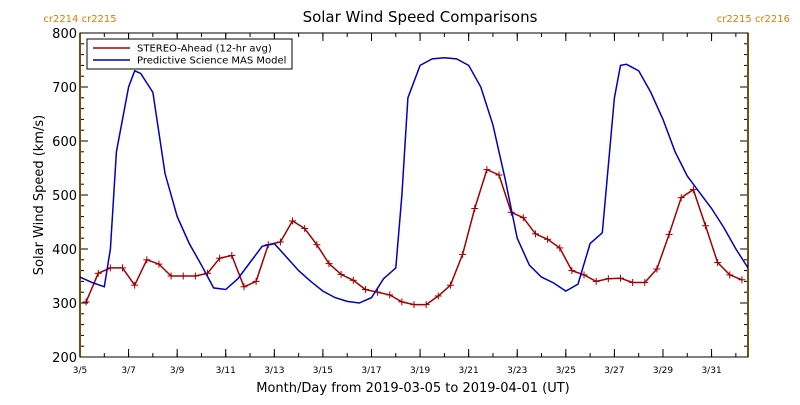 The image size is (800, 405). Describe the element at coordinates (566, 371) in the screenshot. I see `x-tick-label: 3/25` at that location.